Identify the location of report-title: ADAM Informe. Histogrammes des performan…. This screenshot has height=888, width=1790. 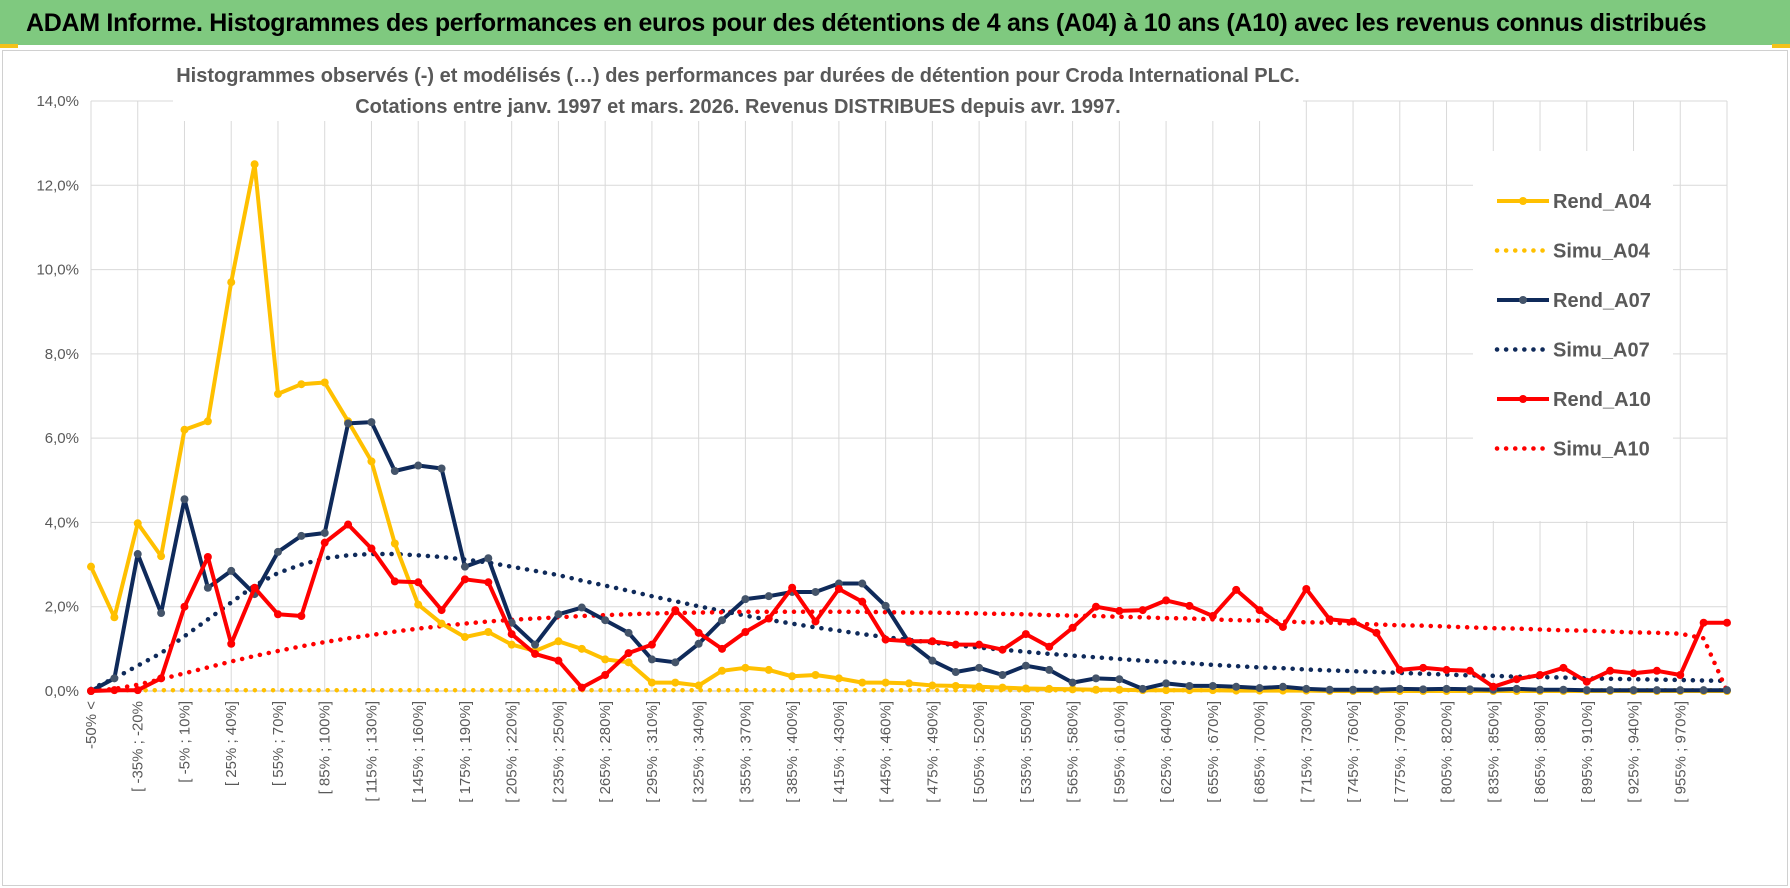
(866, 23).